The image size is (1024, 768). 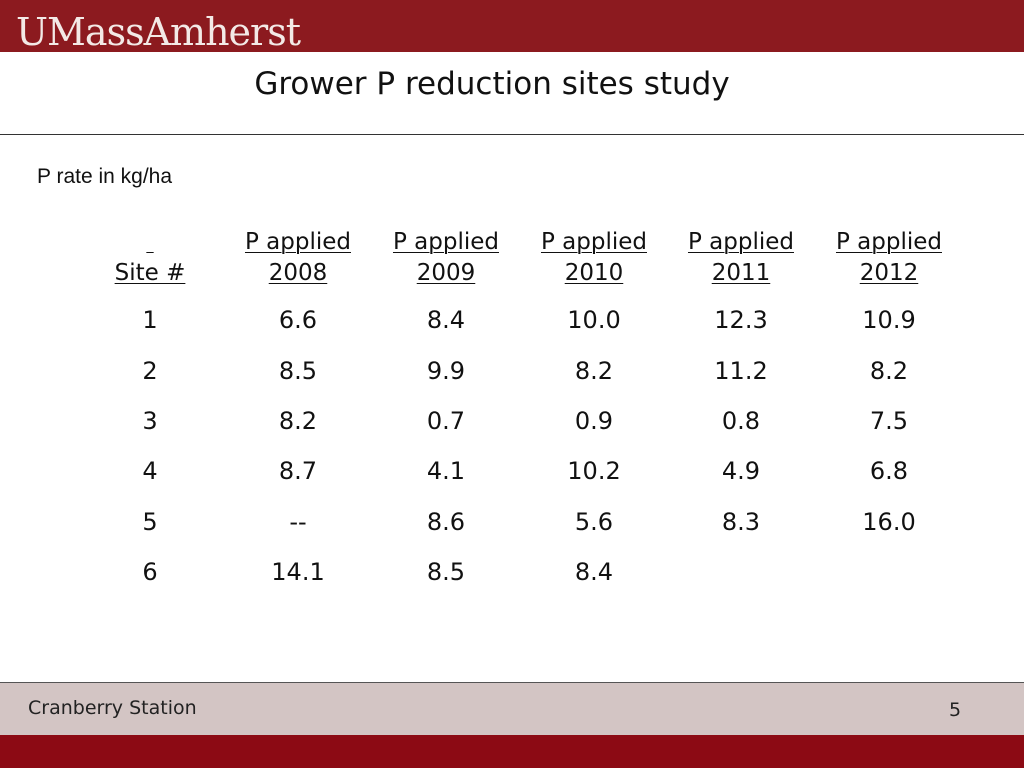 I want to click on column-header-line2: 2008, so click(x=298, y=273).